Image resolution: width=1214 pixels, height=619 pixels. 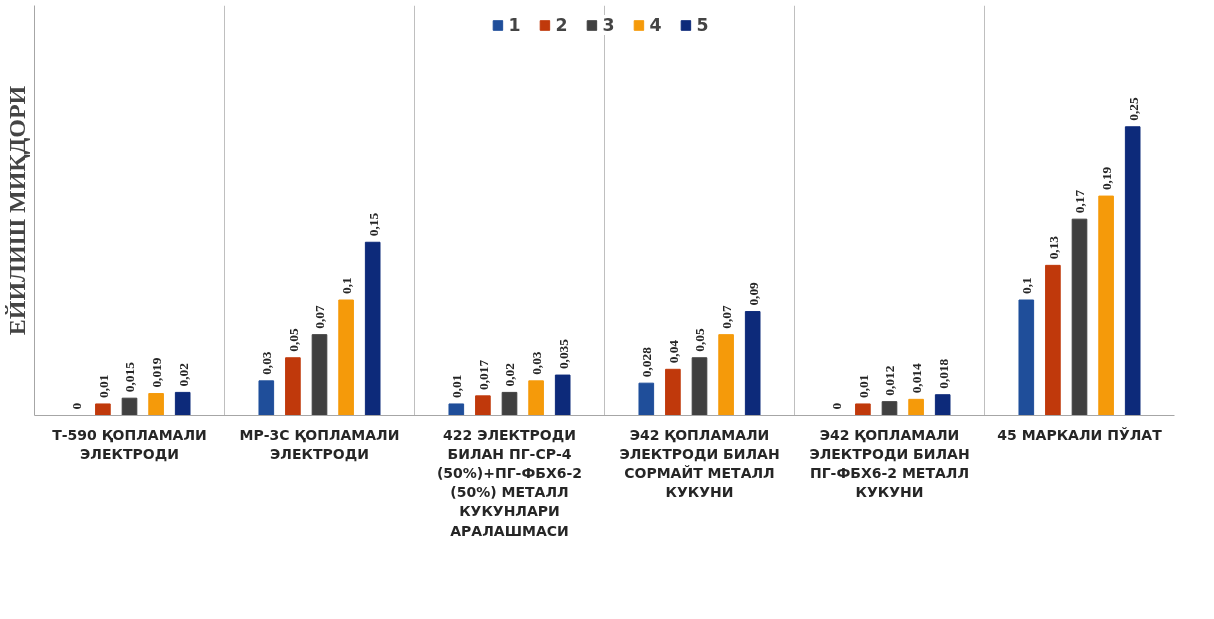 What do you see at coordinates (509, 482) in the screenshot?
I see `x-tick-label: 422 ЭЛЕКТРОДИ БИЛАН ПГ-СР-4 (50%)+ПГ-ФБХ6-2 (50%) МЕТАЛЛ КУКУНЛАРИ АРАЛАШМАСИ` at bounding box center [509, 482].